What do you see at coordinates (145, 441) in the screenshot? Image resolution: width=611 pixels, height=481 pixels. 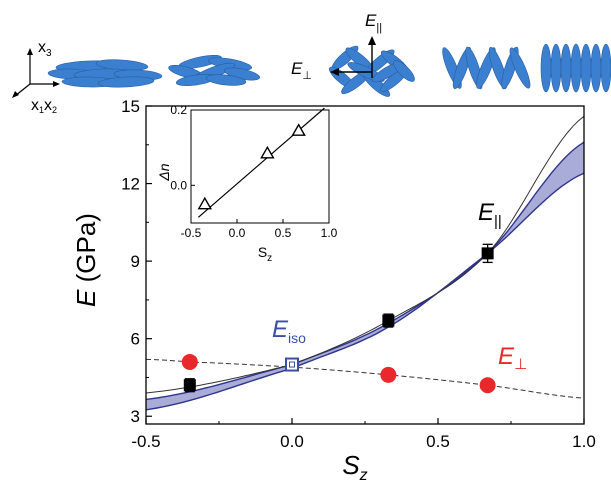 I see `x-tick-label: -0.5` at bounding box center [145, 441].